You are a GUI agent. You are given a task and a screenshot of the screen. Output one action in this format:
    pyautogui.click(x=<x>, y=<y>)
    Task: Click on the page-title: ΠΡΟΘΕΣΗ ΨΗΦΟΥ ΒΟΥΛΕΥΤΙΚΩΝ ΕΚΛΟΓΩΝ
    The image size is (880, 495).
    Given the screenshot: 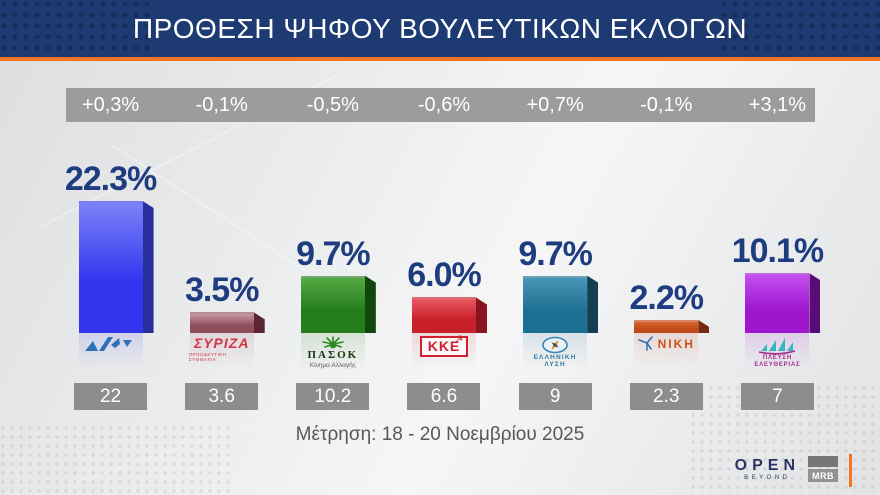 What is the action you would take?
    pyautogui.click(x=440, y=28)
    